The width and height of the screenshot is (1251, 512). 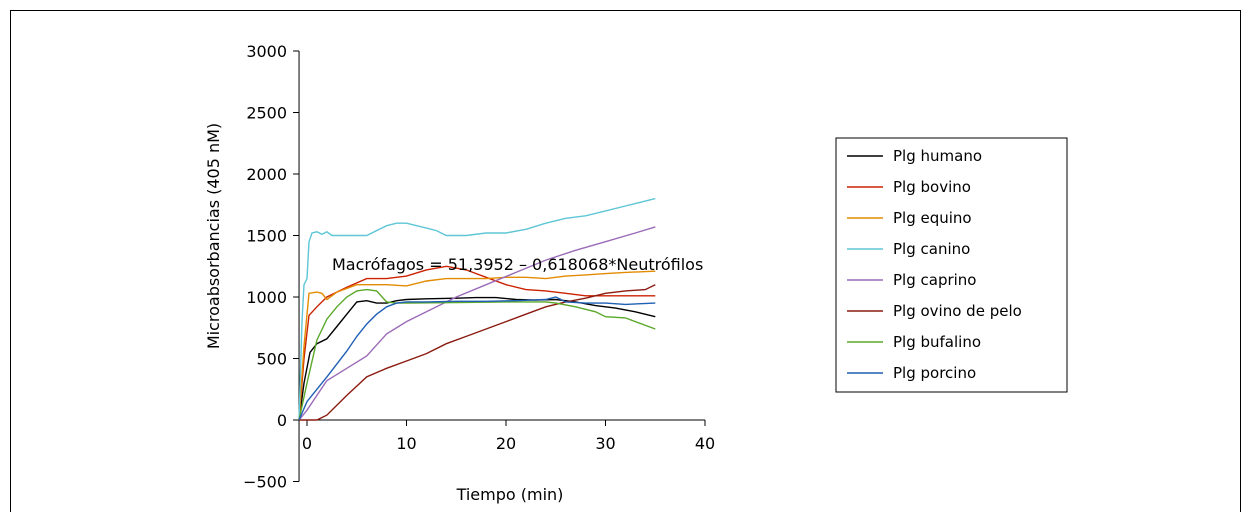 What do you see at coordinates (705, 443) in the screenshot?
I see `x-tick-label: 40` at bounding box center [705, 443].